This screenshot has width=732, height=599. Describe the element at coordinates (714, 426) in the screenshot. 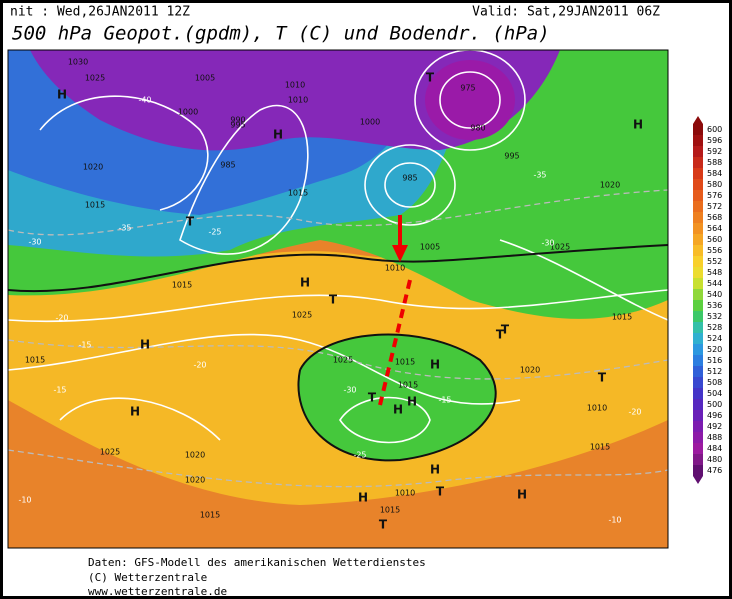

I see `colorbar-label: 492` at that location.